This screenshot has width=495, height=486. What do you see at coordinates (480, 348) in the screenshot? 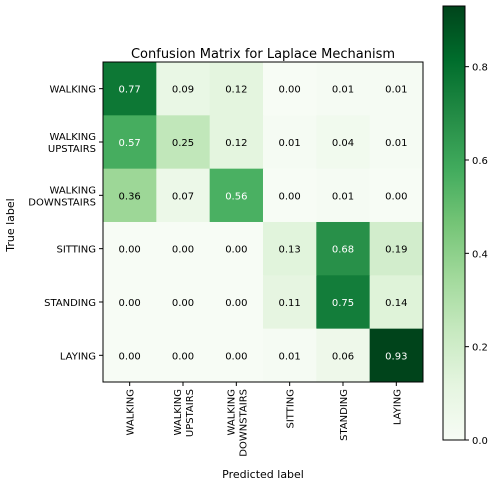
I see `colorbar-tick-label: 0.2` at bounding box center [480, 348].